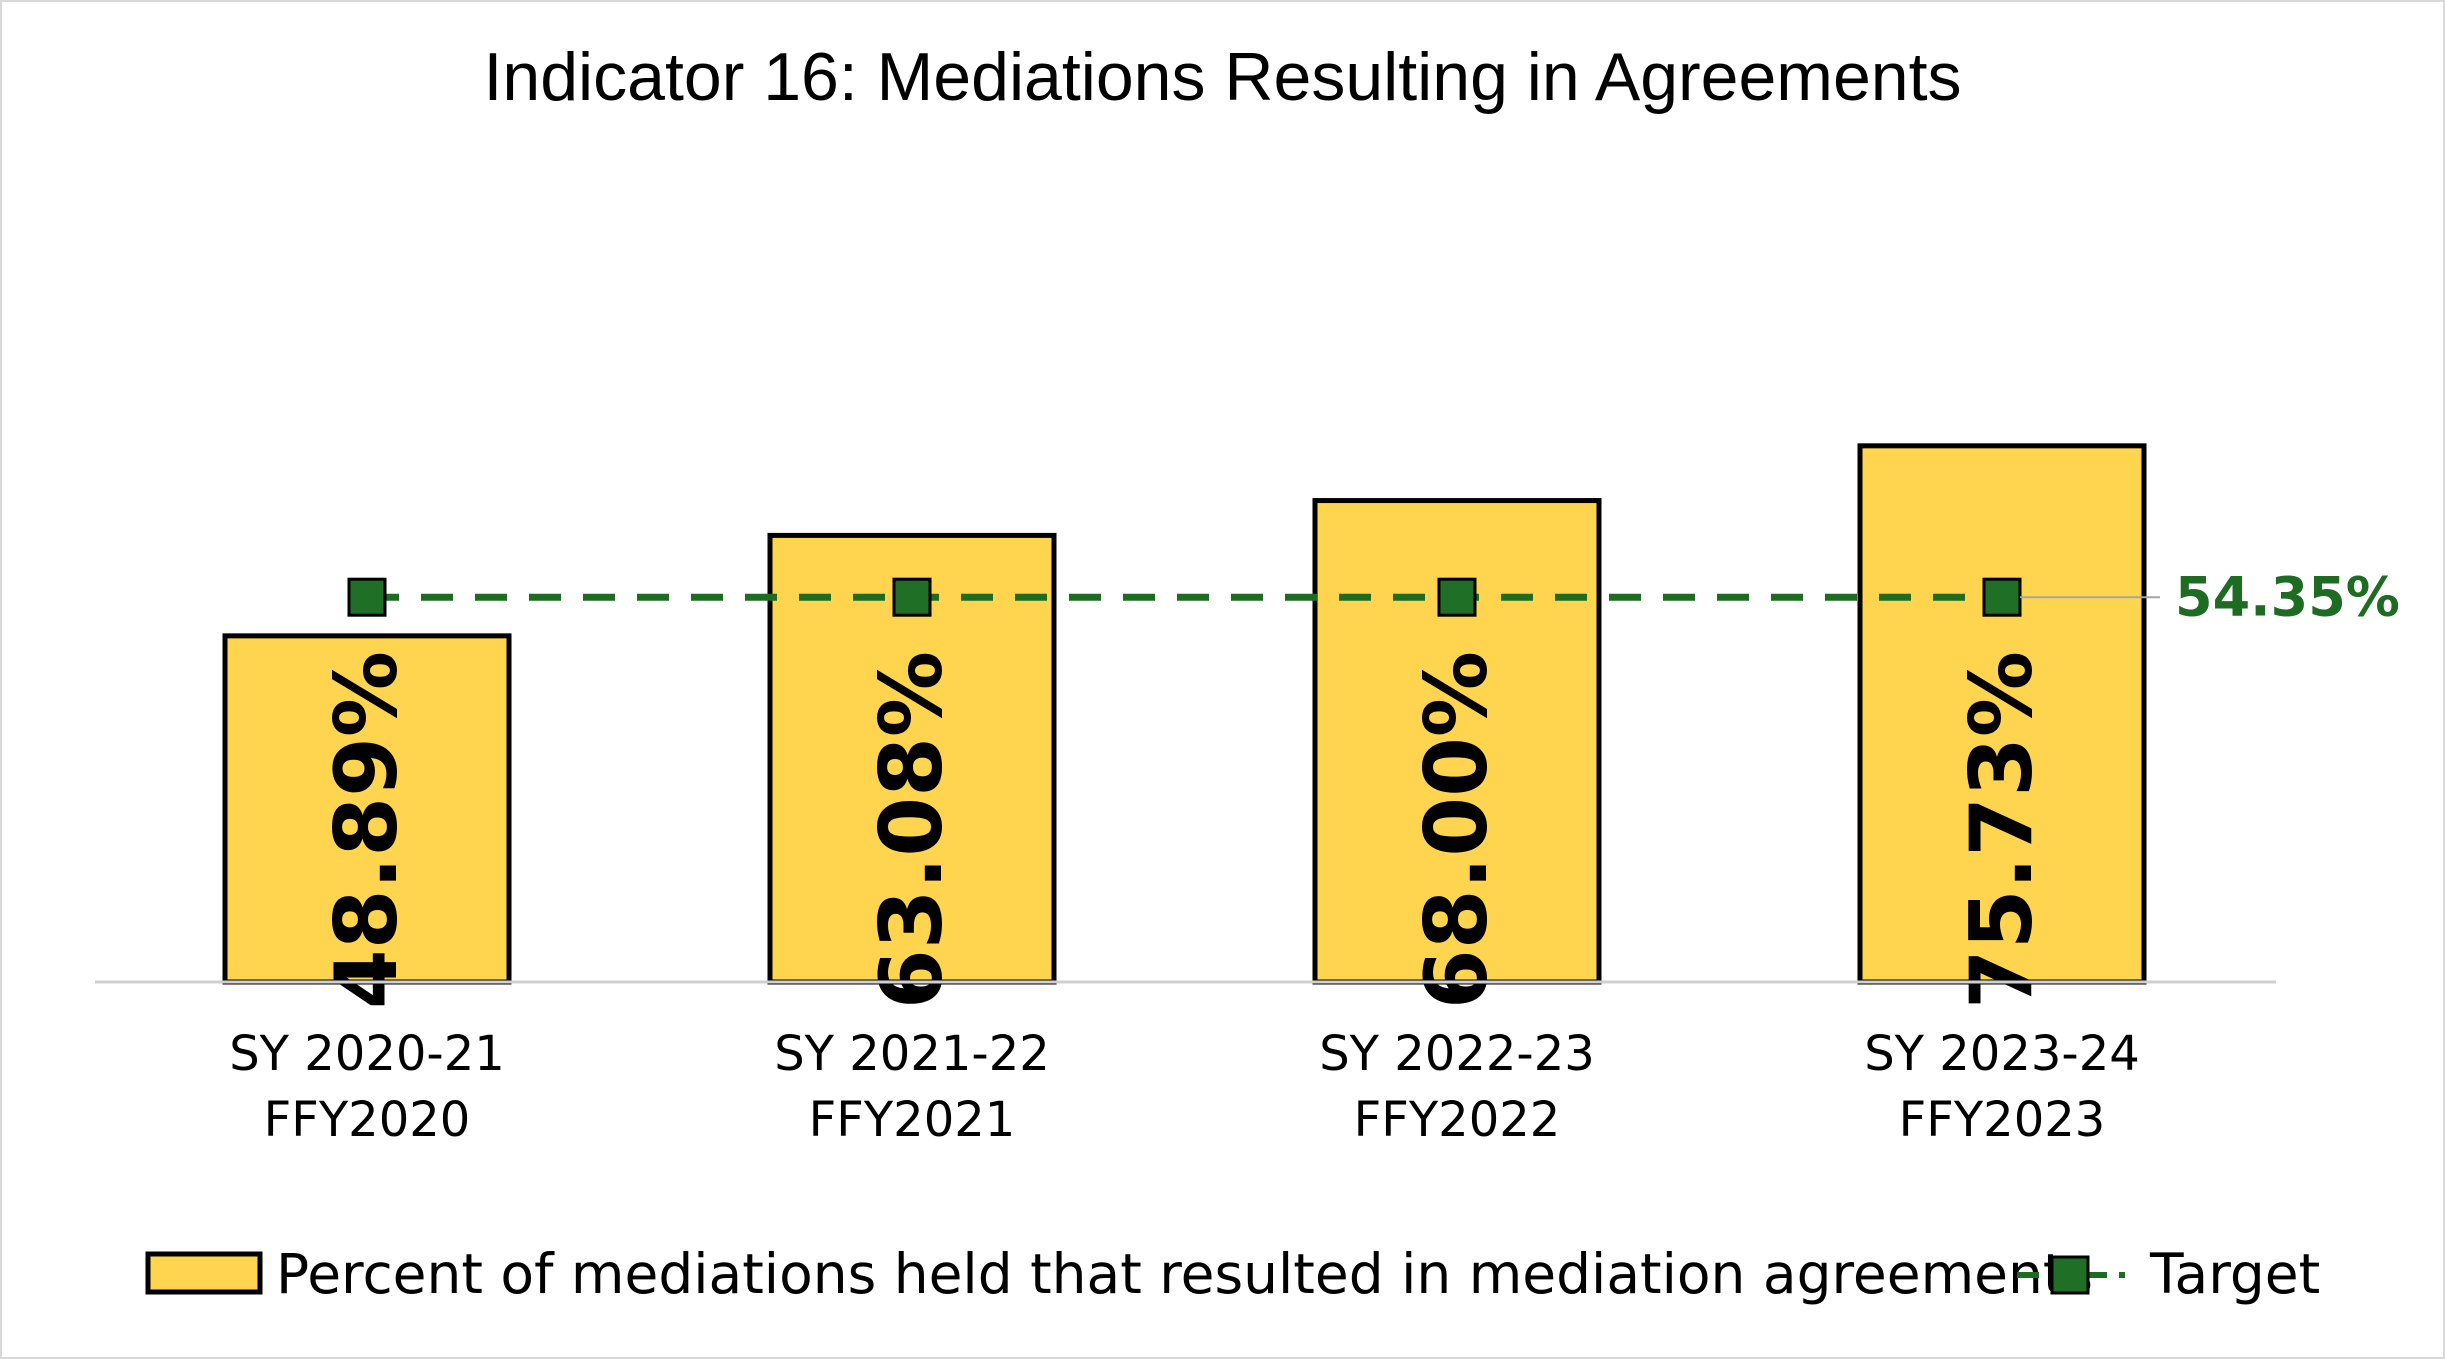  I want to click on bar, so click(367, 809).